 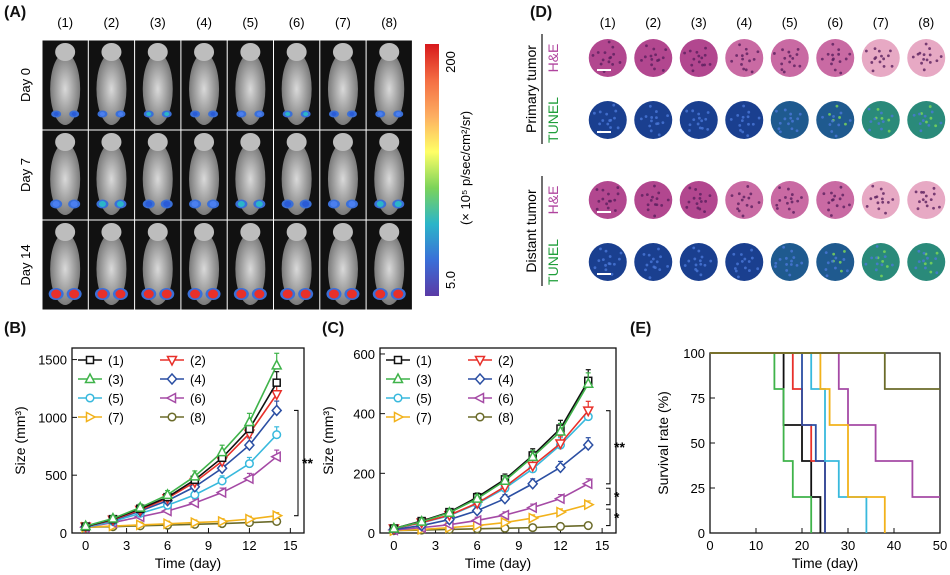 What do you see at coordinates (364, 414) in the screenshot?
I see `y-tick-label: 400` at bounding box center [364, 414].